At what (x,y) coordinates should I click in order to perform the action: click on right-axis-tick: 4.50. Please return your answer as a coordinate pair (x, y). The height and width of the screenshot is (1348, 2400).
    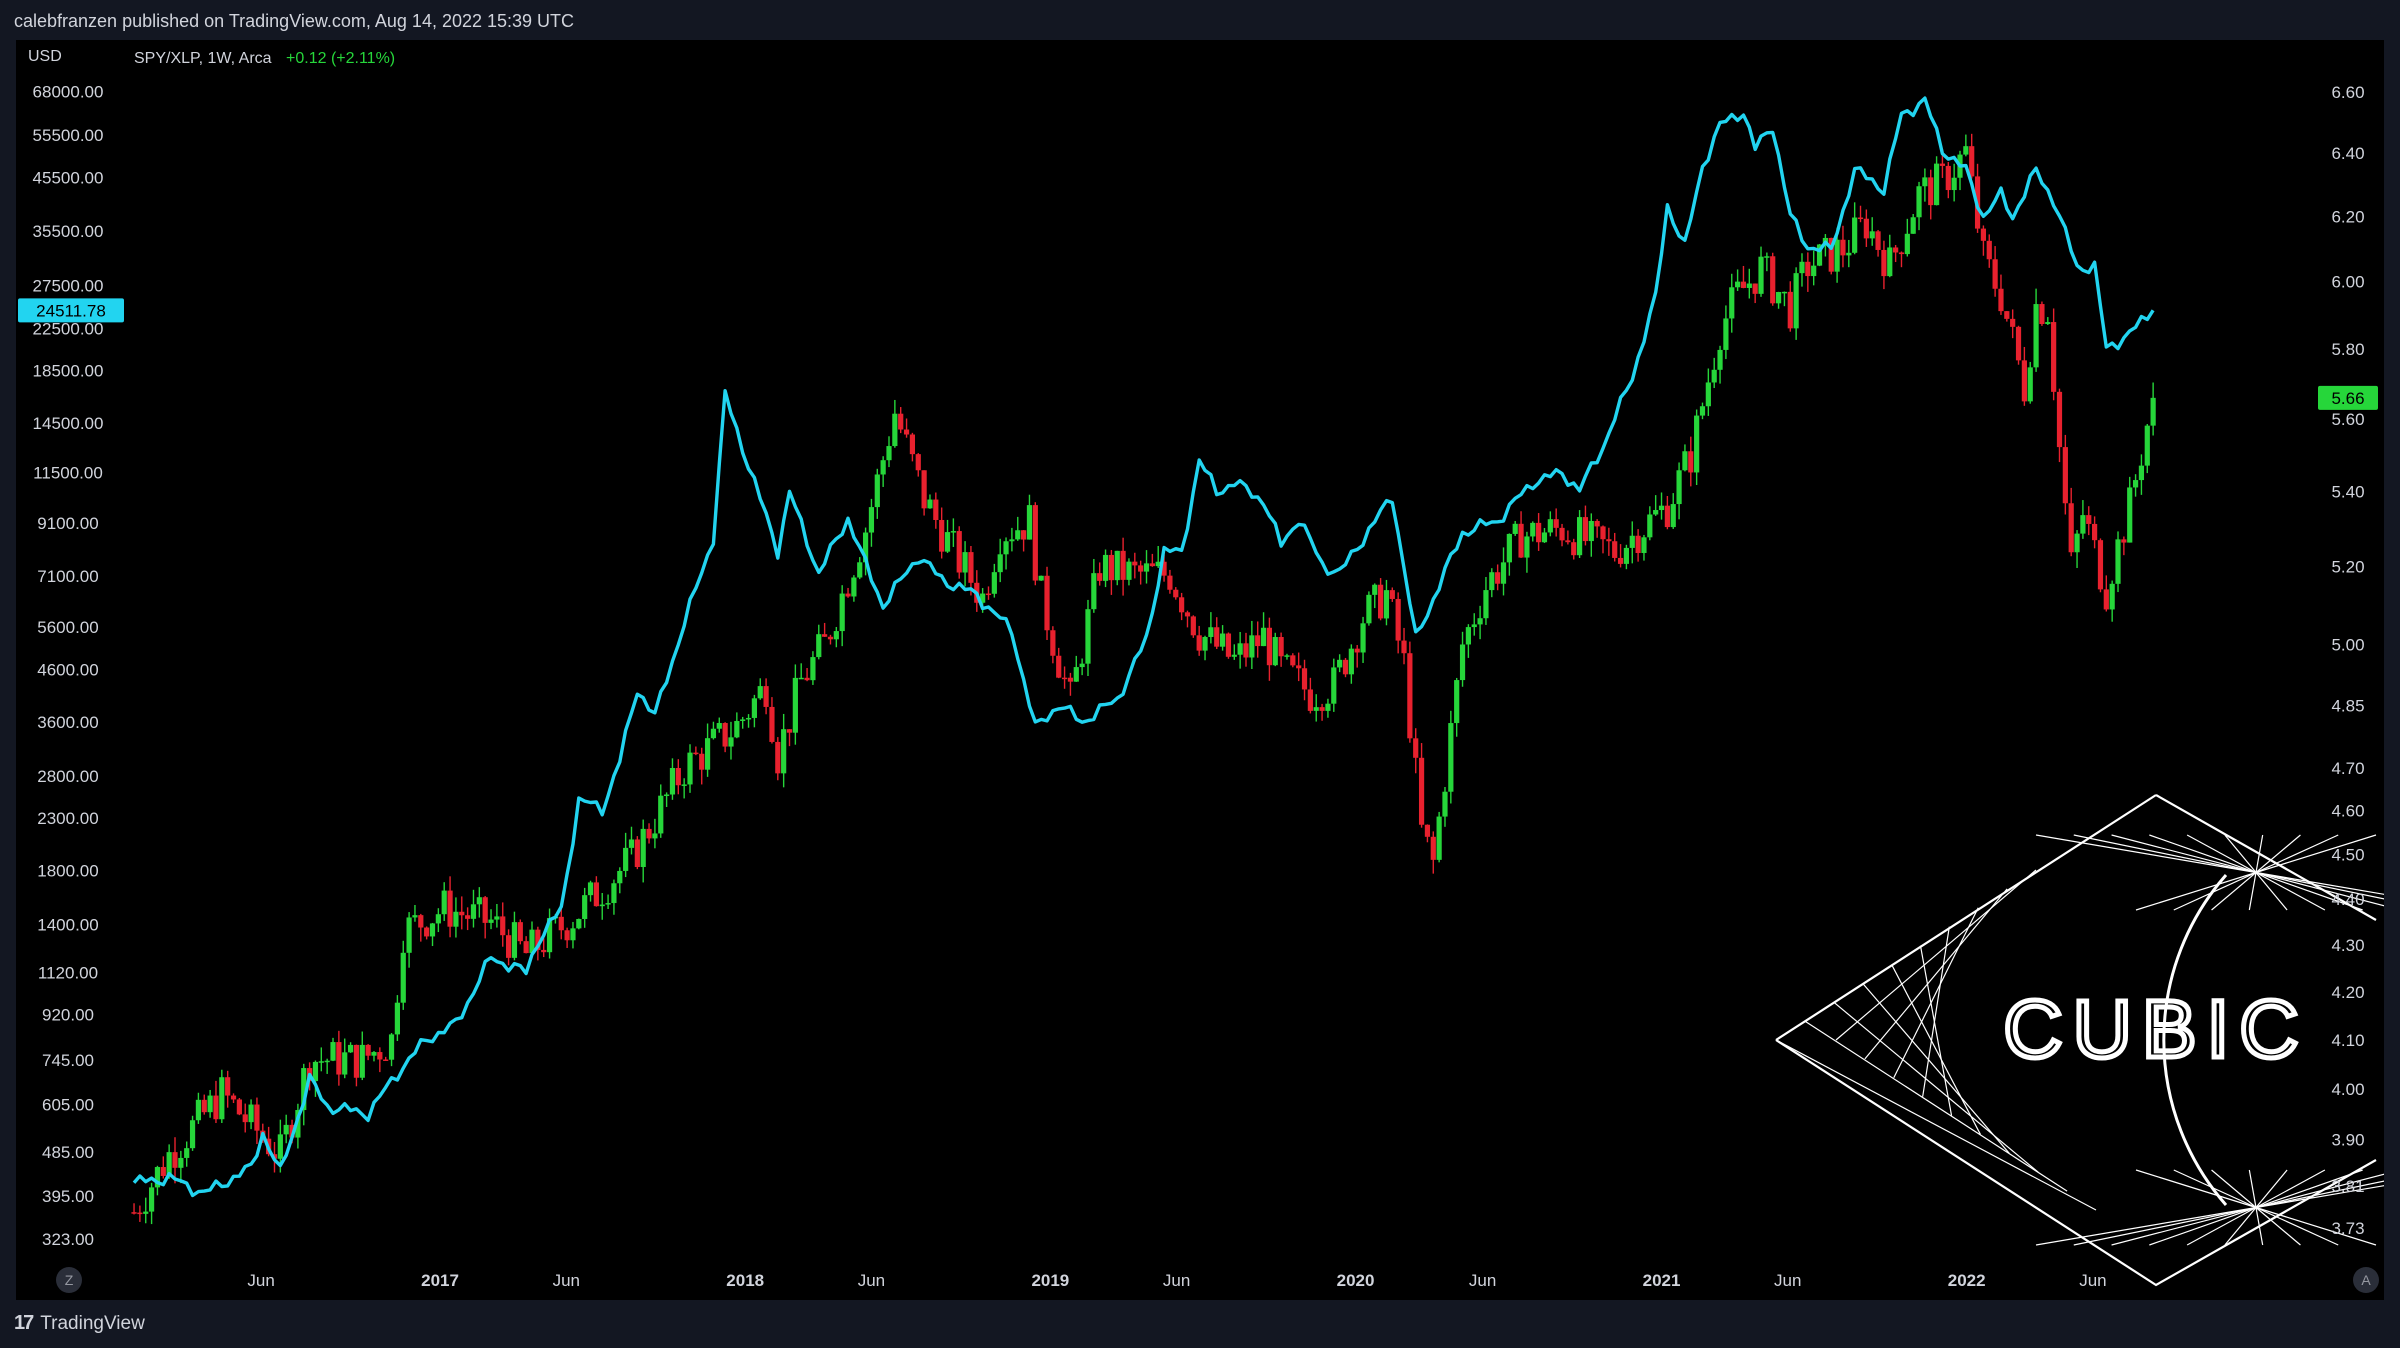
    Looking at the image, I should click on (2347, 854).